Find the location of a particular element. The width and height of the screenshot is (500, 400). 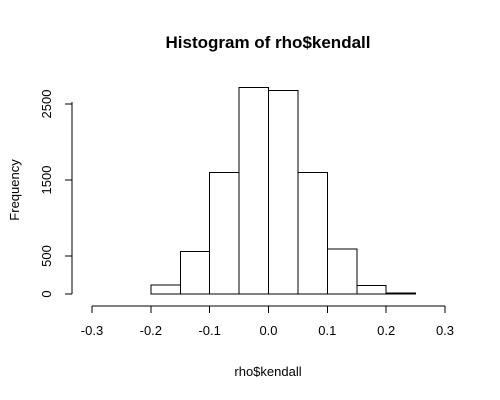

y-axis-label: Frequency is located at coordinates (14, 190).